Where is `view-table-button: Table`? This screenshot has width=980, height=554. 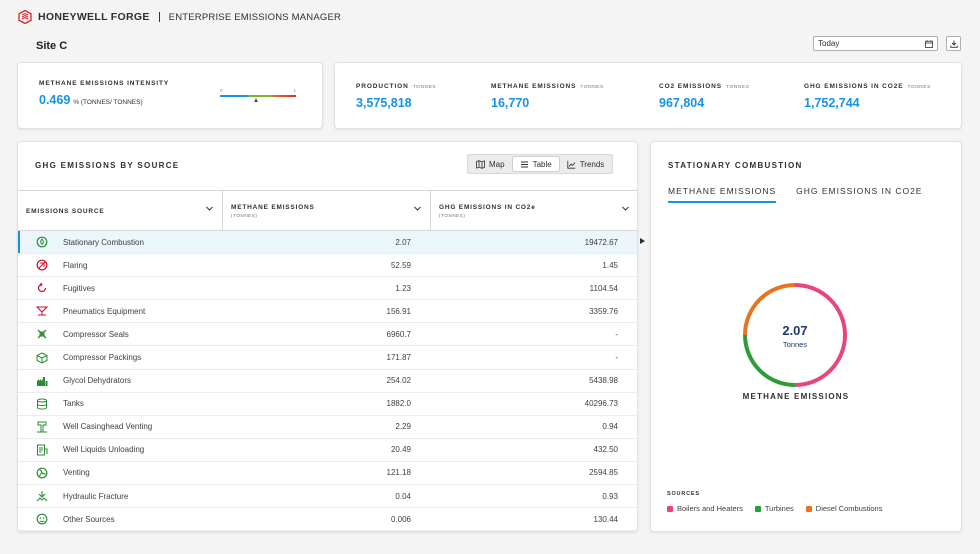 view-table-button: Table is located at coordinates (535, 164).